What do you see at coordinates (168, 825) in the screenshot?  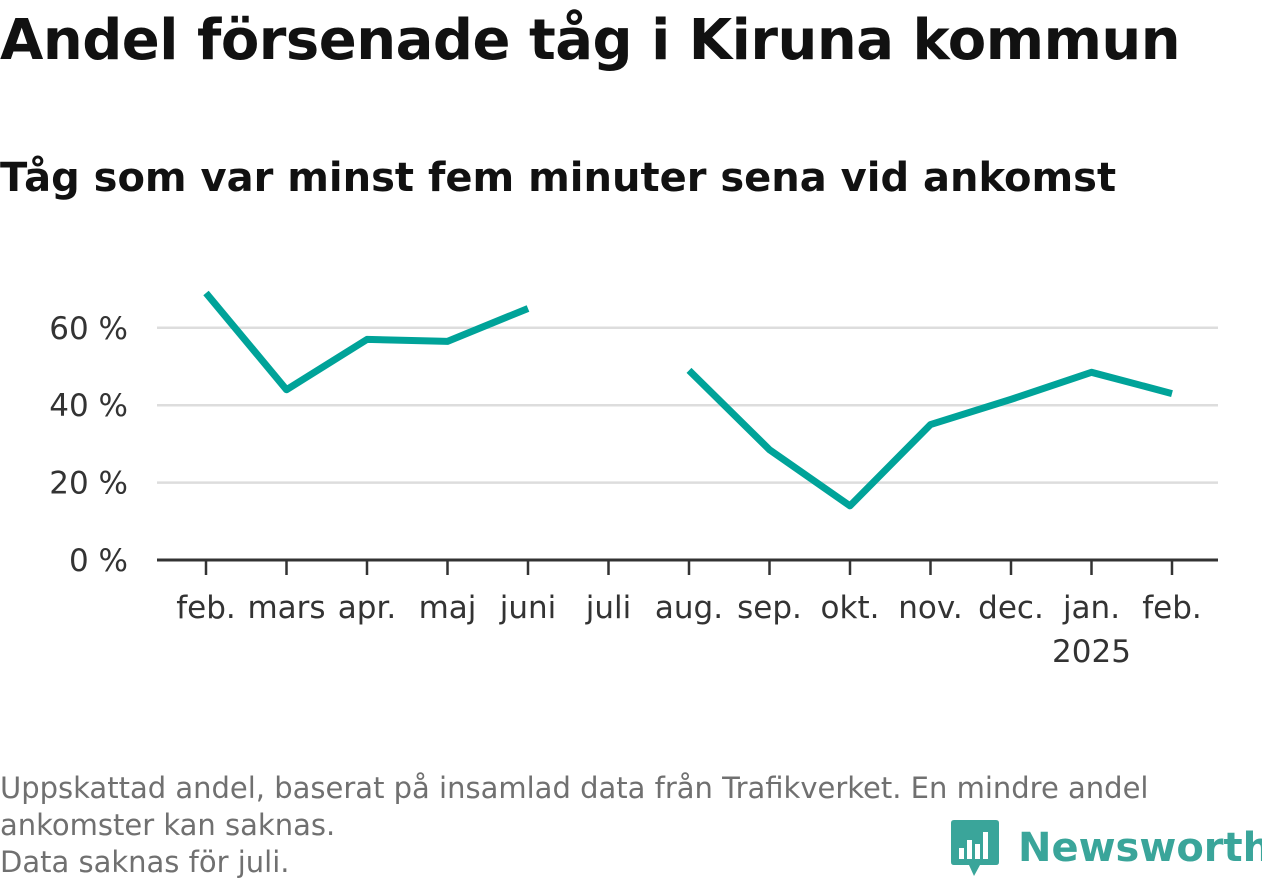 I see `footnote-line-2: ankomster kan saknas.` at bounding box center [168, 825].